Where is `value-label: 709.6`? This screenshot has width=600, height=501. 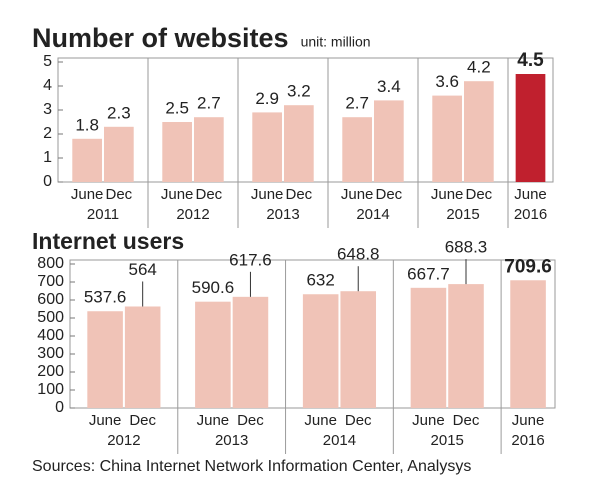
value-label: 709.6 is located at coordinates (528, 266).